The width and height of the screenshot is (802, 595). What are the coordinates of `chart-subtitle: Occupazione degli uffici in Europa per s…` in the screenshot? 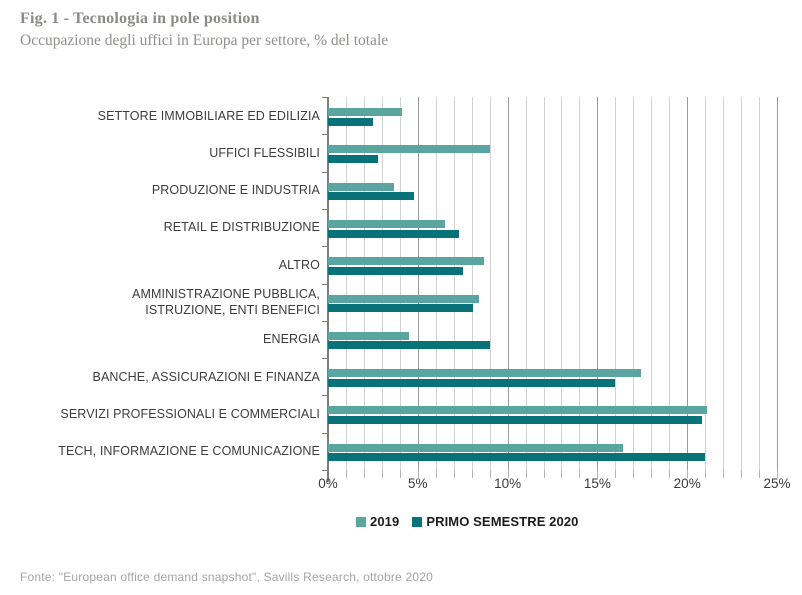 It's located at (204, 40).